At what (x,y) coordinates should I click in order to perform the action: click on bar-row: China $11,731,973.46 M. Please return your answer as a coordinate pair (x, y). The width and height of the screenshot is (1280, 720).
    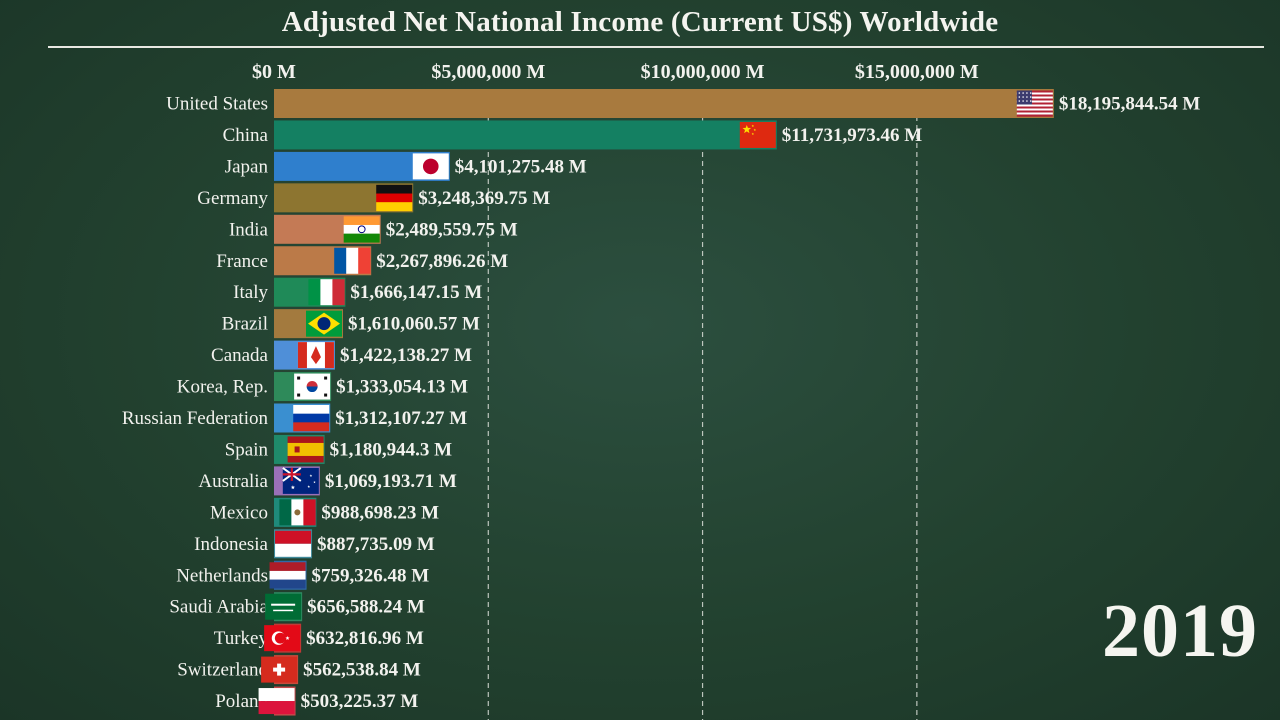
    Looking at the image, I should click on (572, 135).